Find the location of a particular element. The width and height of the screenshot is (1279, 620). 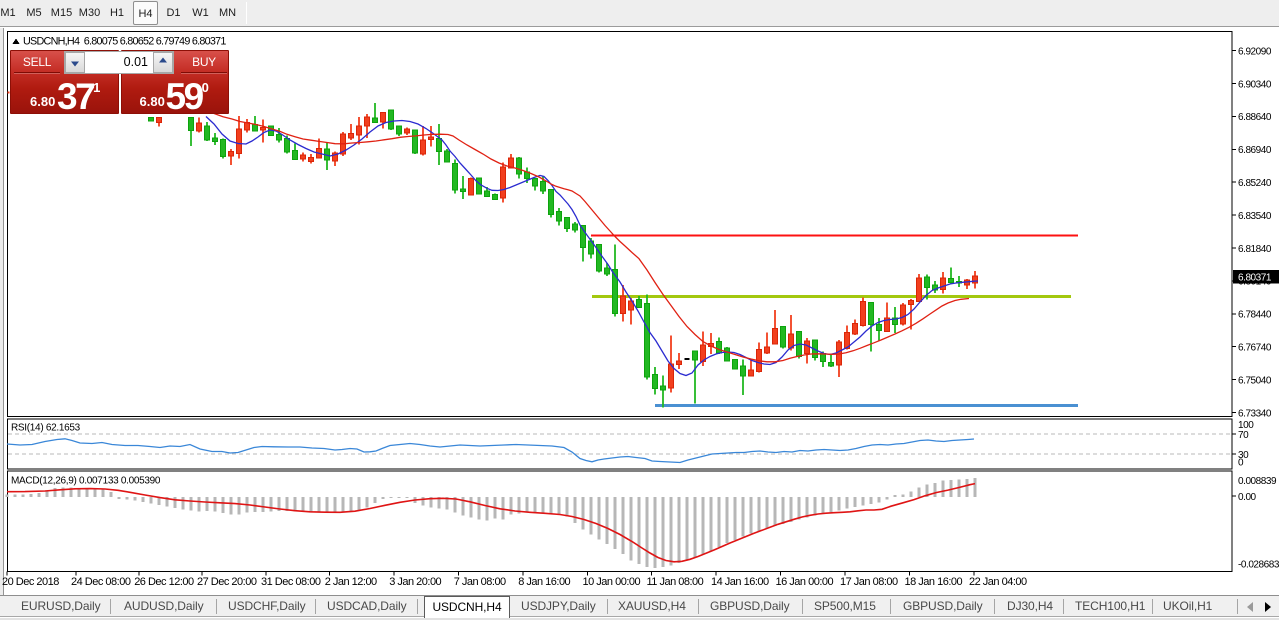

svg-text: 0.008839 is located at coordinates (1257, 481).